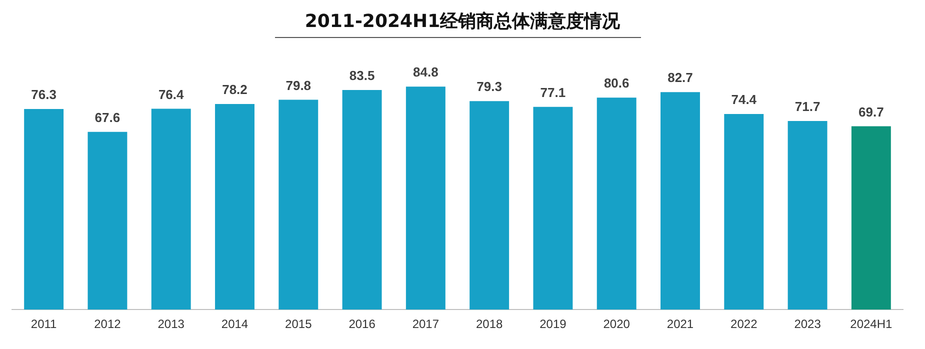  Describe the element at coordinates (744, 100) in the screenshot. I see `data-label: 74.4` at that location.